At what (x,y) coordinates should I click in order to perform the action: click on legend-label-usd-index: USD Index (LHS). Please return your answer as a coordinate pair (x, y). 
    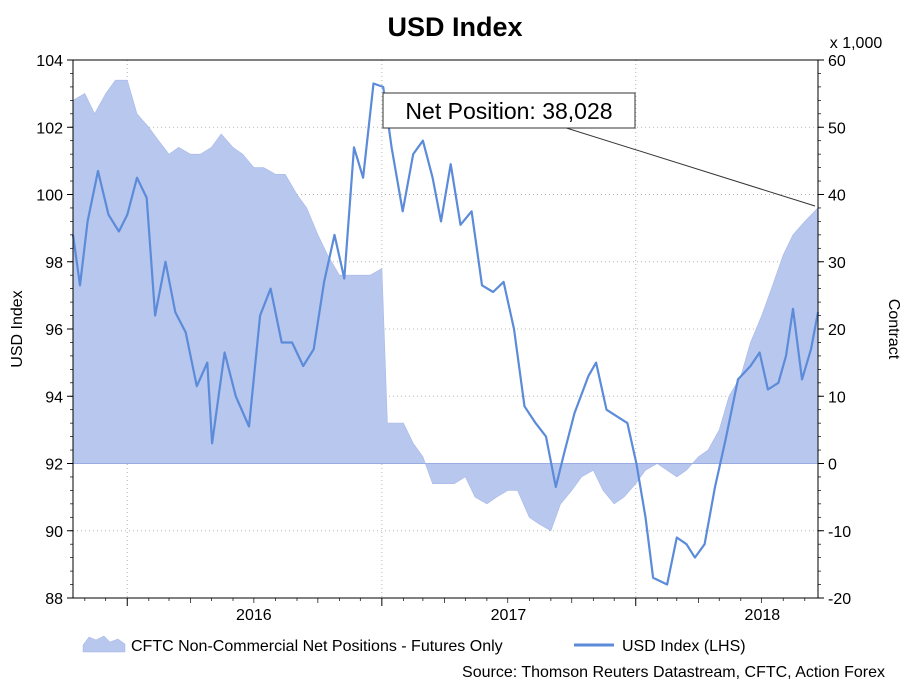
    Looking at the image, I should click on (684, 646).